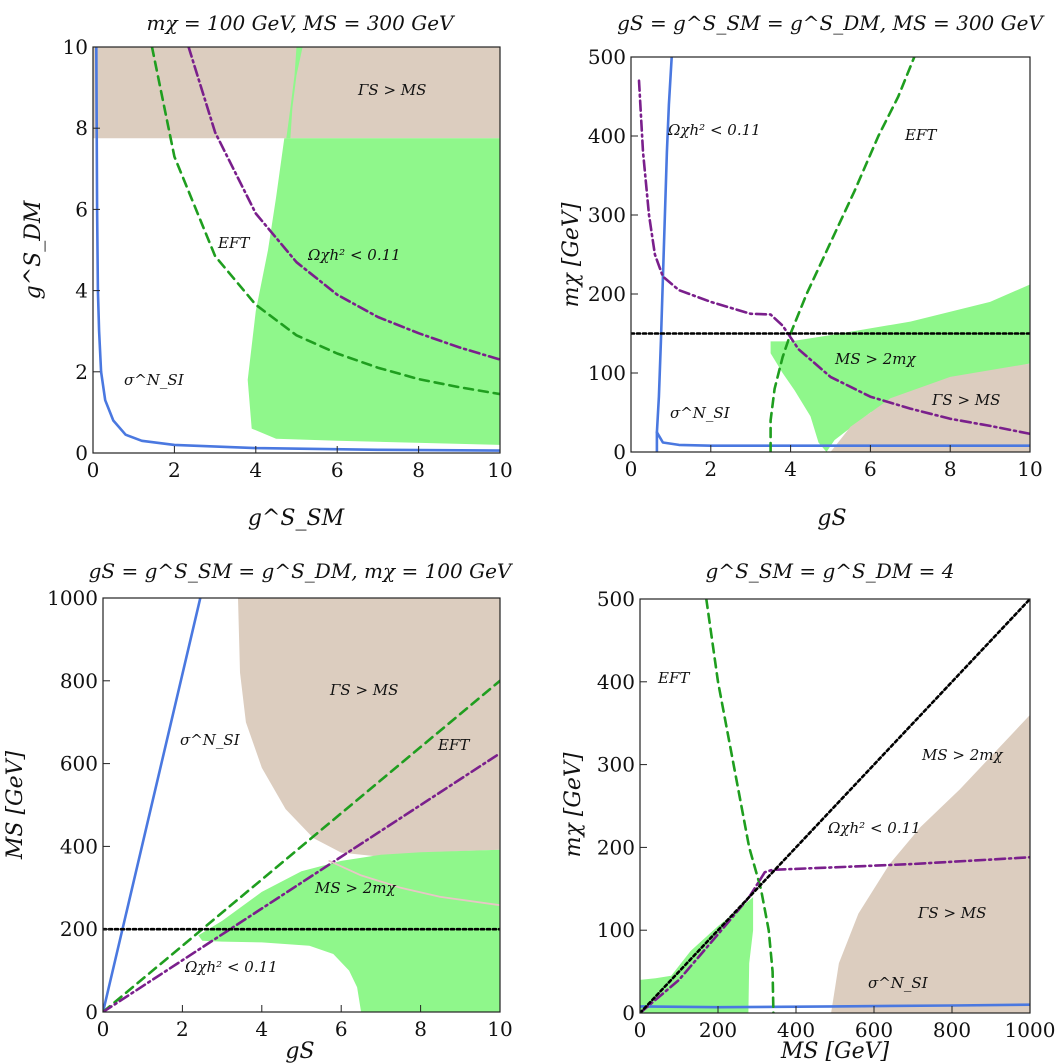  What do you see at coordinates (831, 518) in the screenshot?
I see `panel-2-x-axis-label: gS` at bounding box center [831, 518].